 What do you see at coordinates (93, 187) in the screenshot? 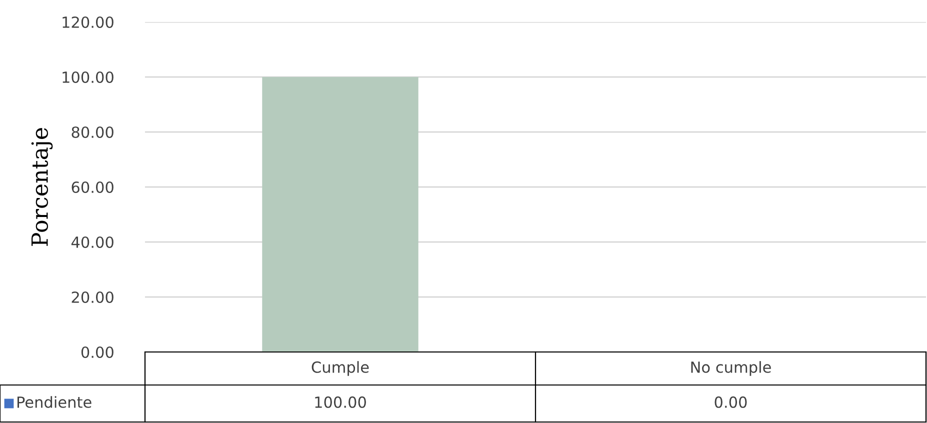
I see `y-tick-label: 60.00` at bounding box center [93, 187].